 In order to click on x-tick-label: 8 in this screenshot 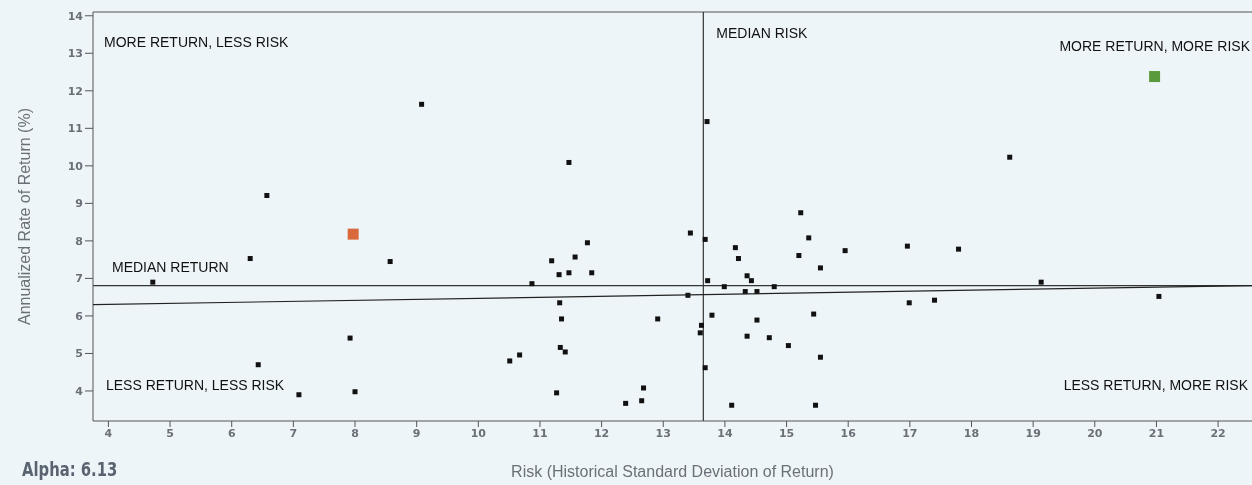, I will do `click(355, 433)`.